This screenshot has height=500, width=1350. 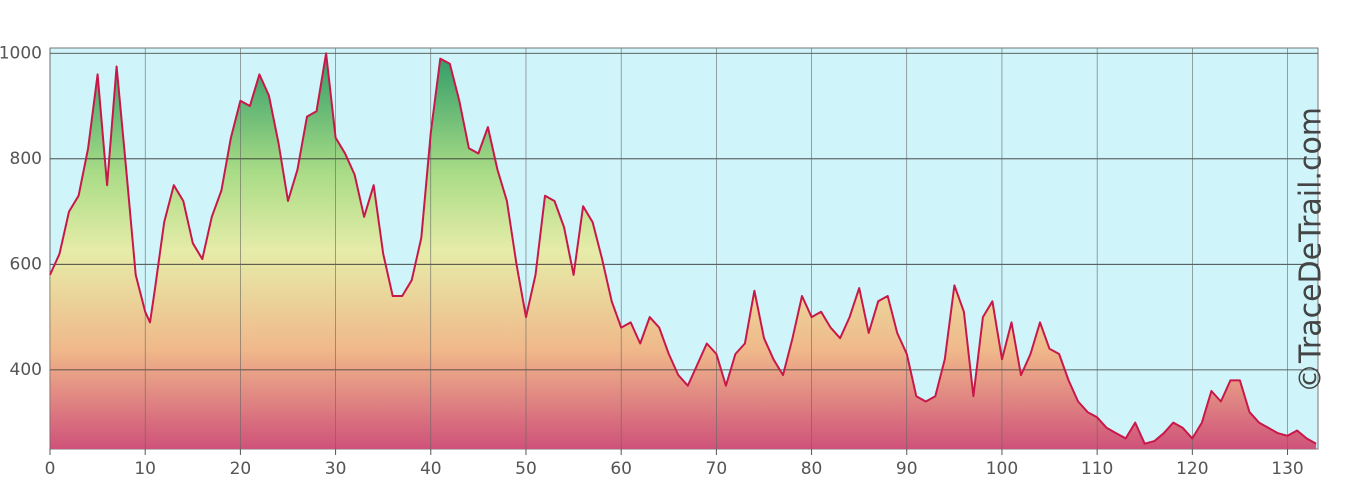 What do you see at coordinates (336, 469) in the screenshot?
I see `x-tick-label: 30` at bounding box center [336, 469].